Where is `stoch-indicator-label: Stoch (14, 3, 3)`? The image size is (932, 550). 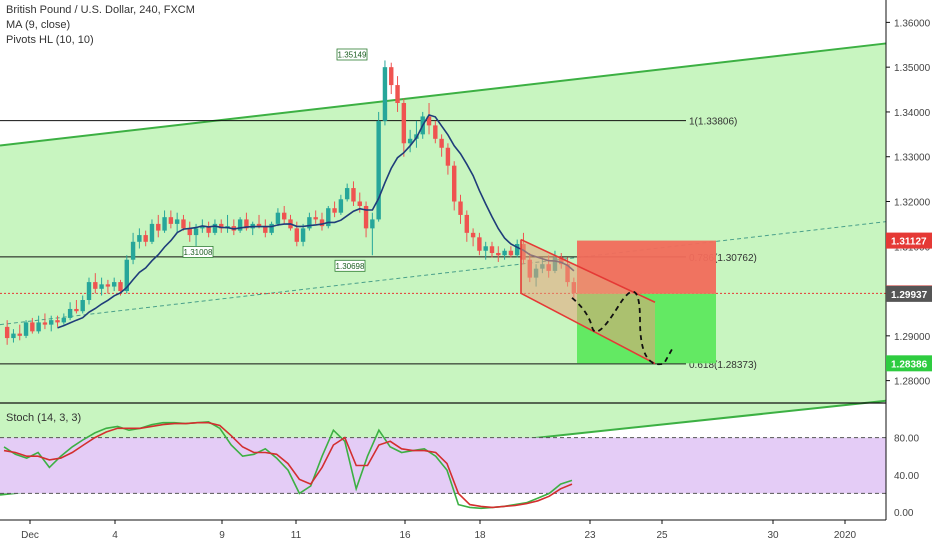 stoch-indicator-label: Stoch (14, 3, 3) is located at coordinates (44, 418).